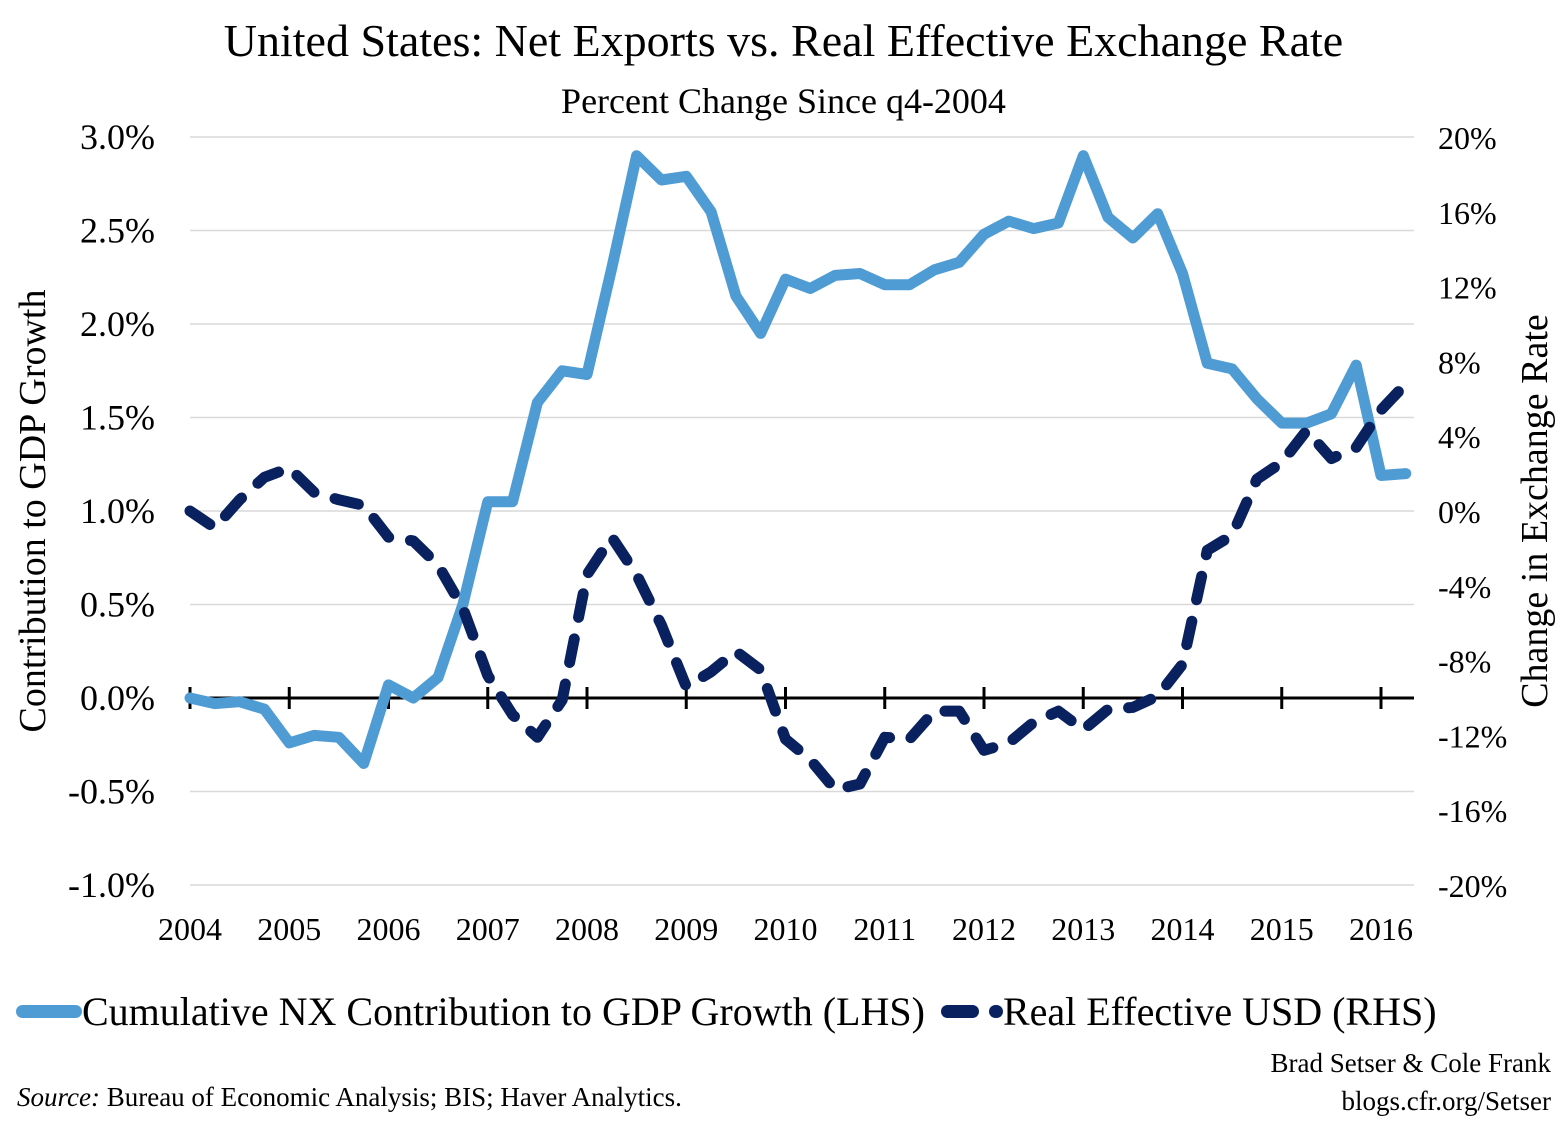  Describe the element at coordinates (783, 101) in the screenshot. I see `chart-subtitle: Percent Change Since q4-2004` at that location.